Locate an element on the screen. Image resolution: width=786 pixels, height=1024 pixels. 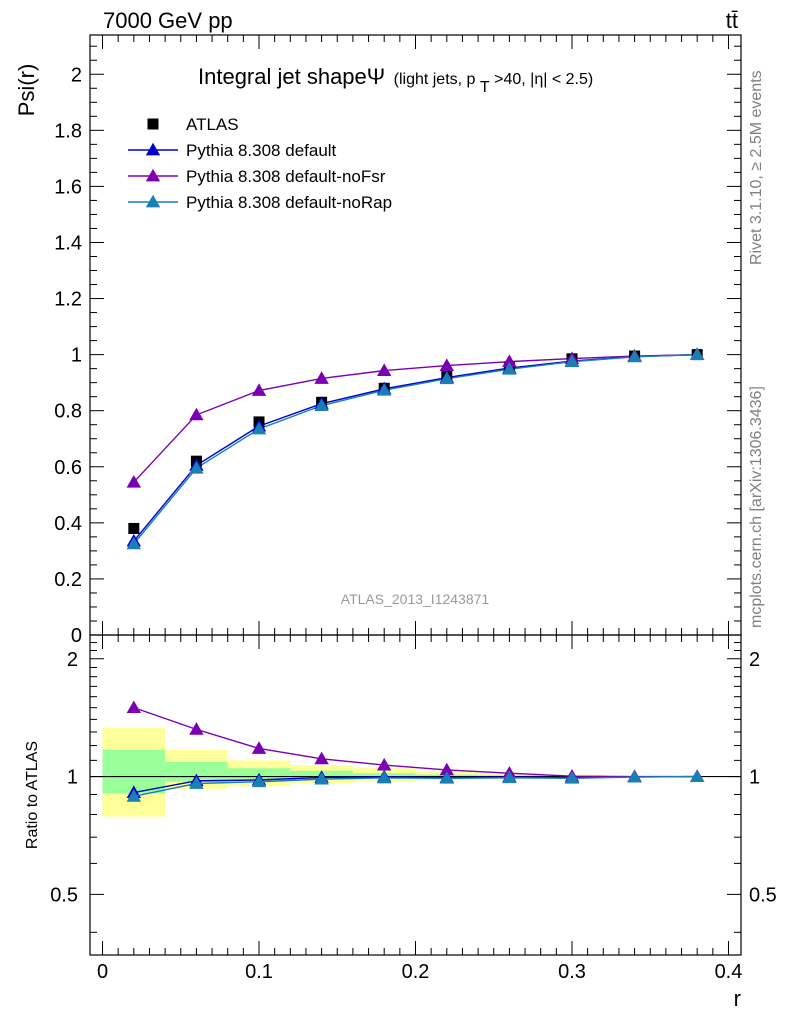
x-tick-label: 0.4 is located at coordinates (729, 972).